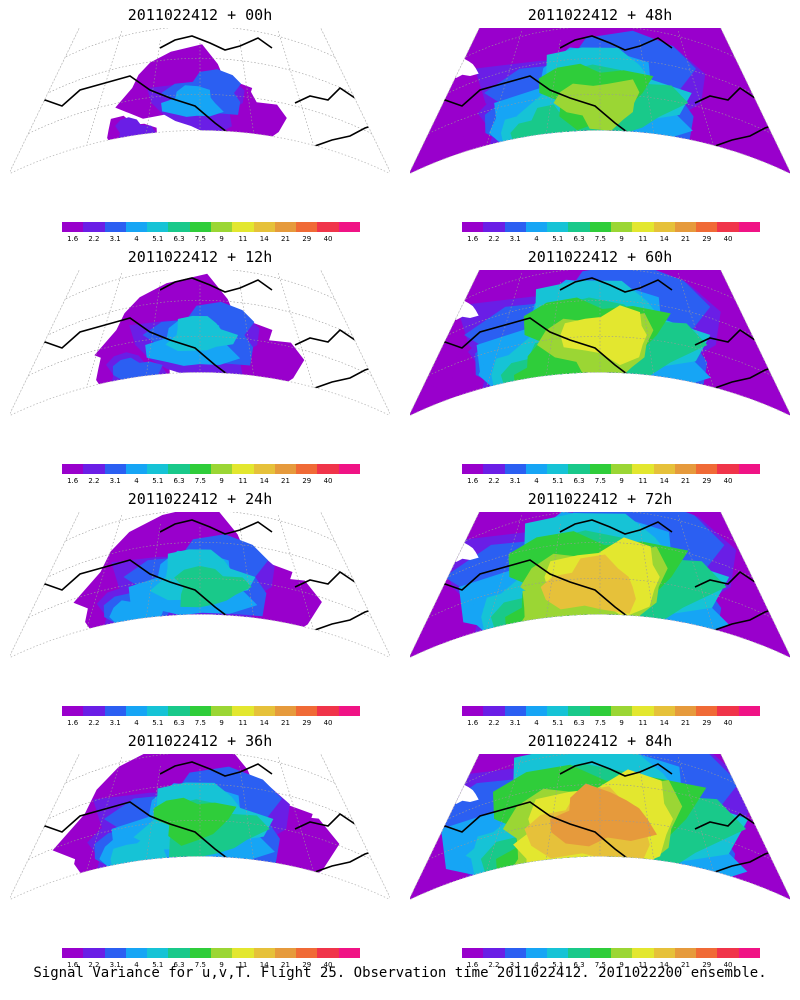 This screenshot has height=1000, width=800. I want to click on panel-title: 2011022412 + 84h, so click(600, 741).